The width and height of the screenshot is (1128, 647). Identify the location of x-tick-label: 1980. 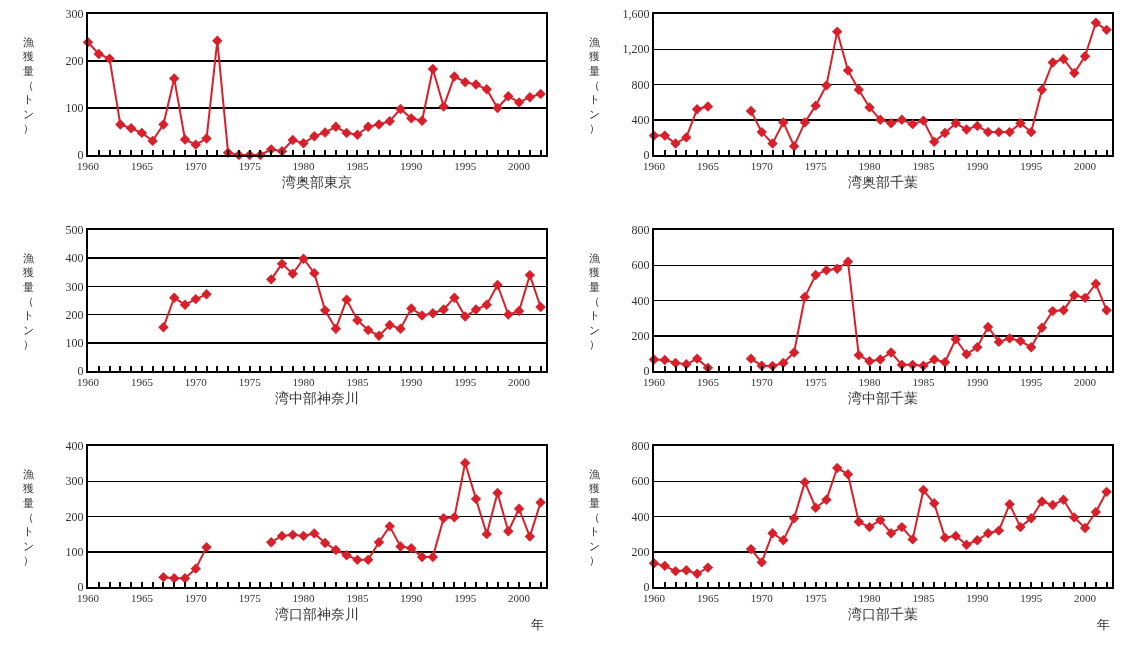
(870, 598).